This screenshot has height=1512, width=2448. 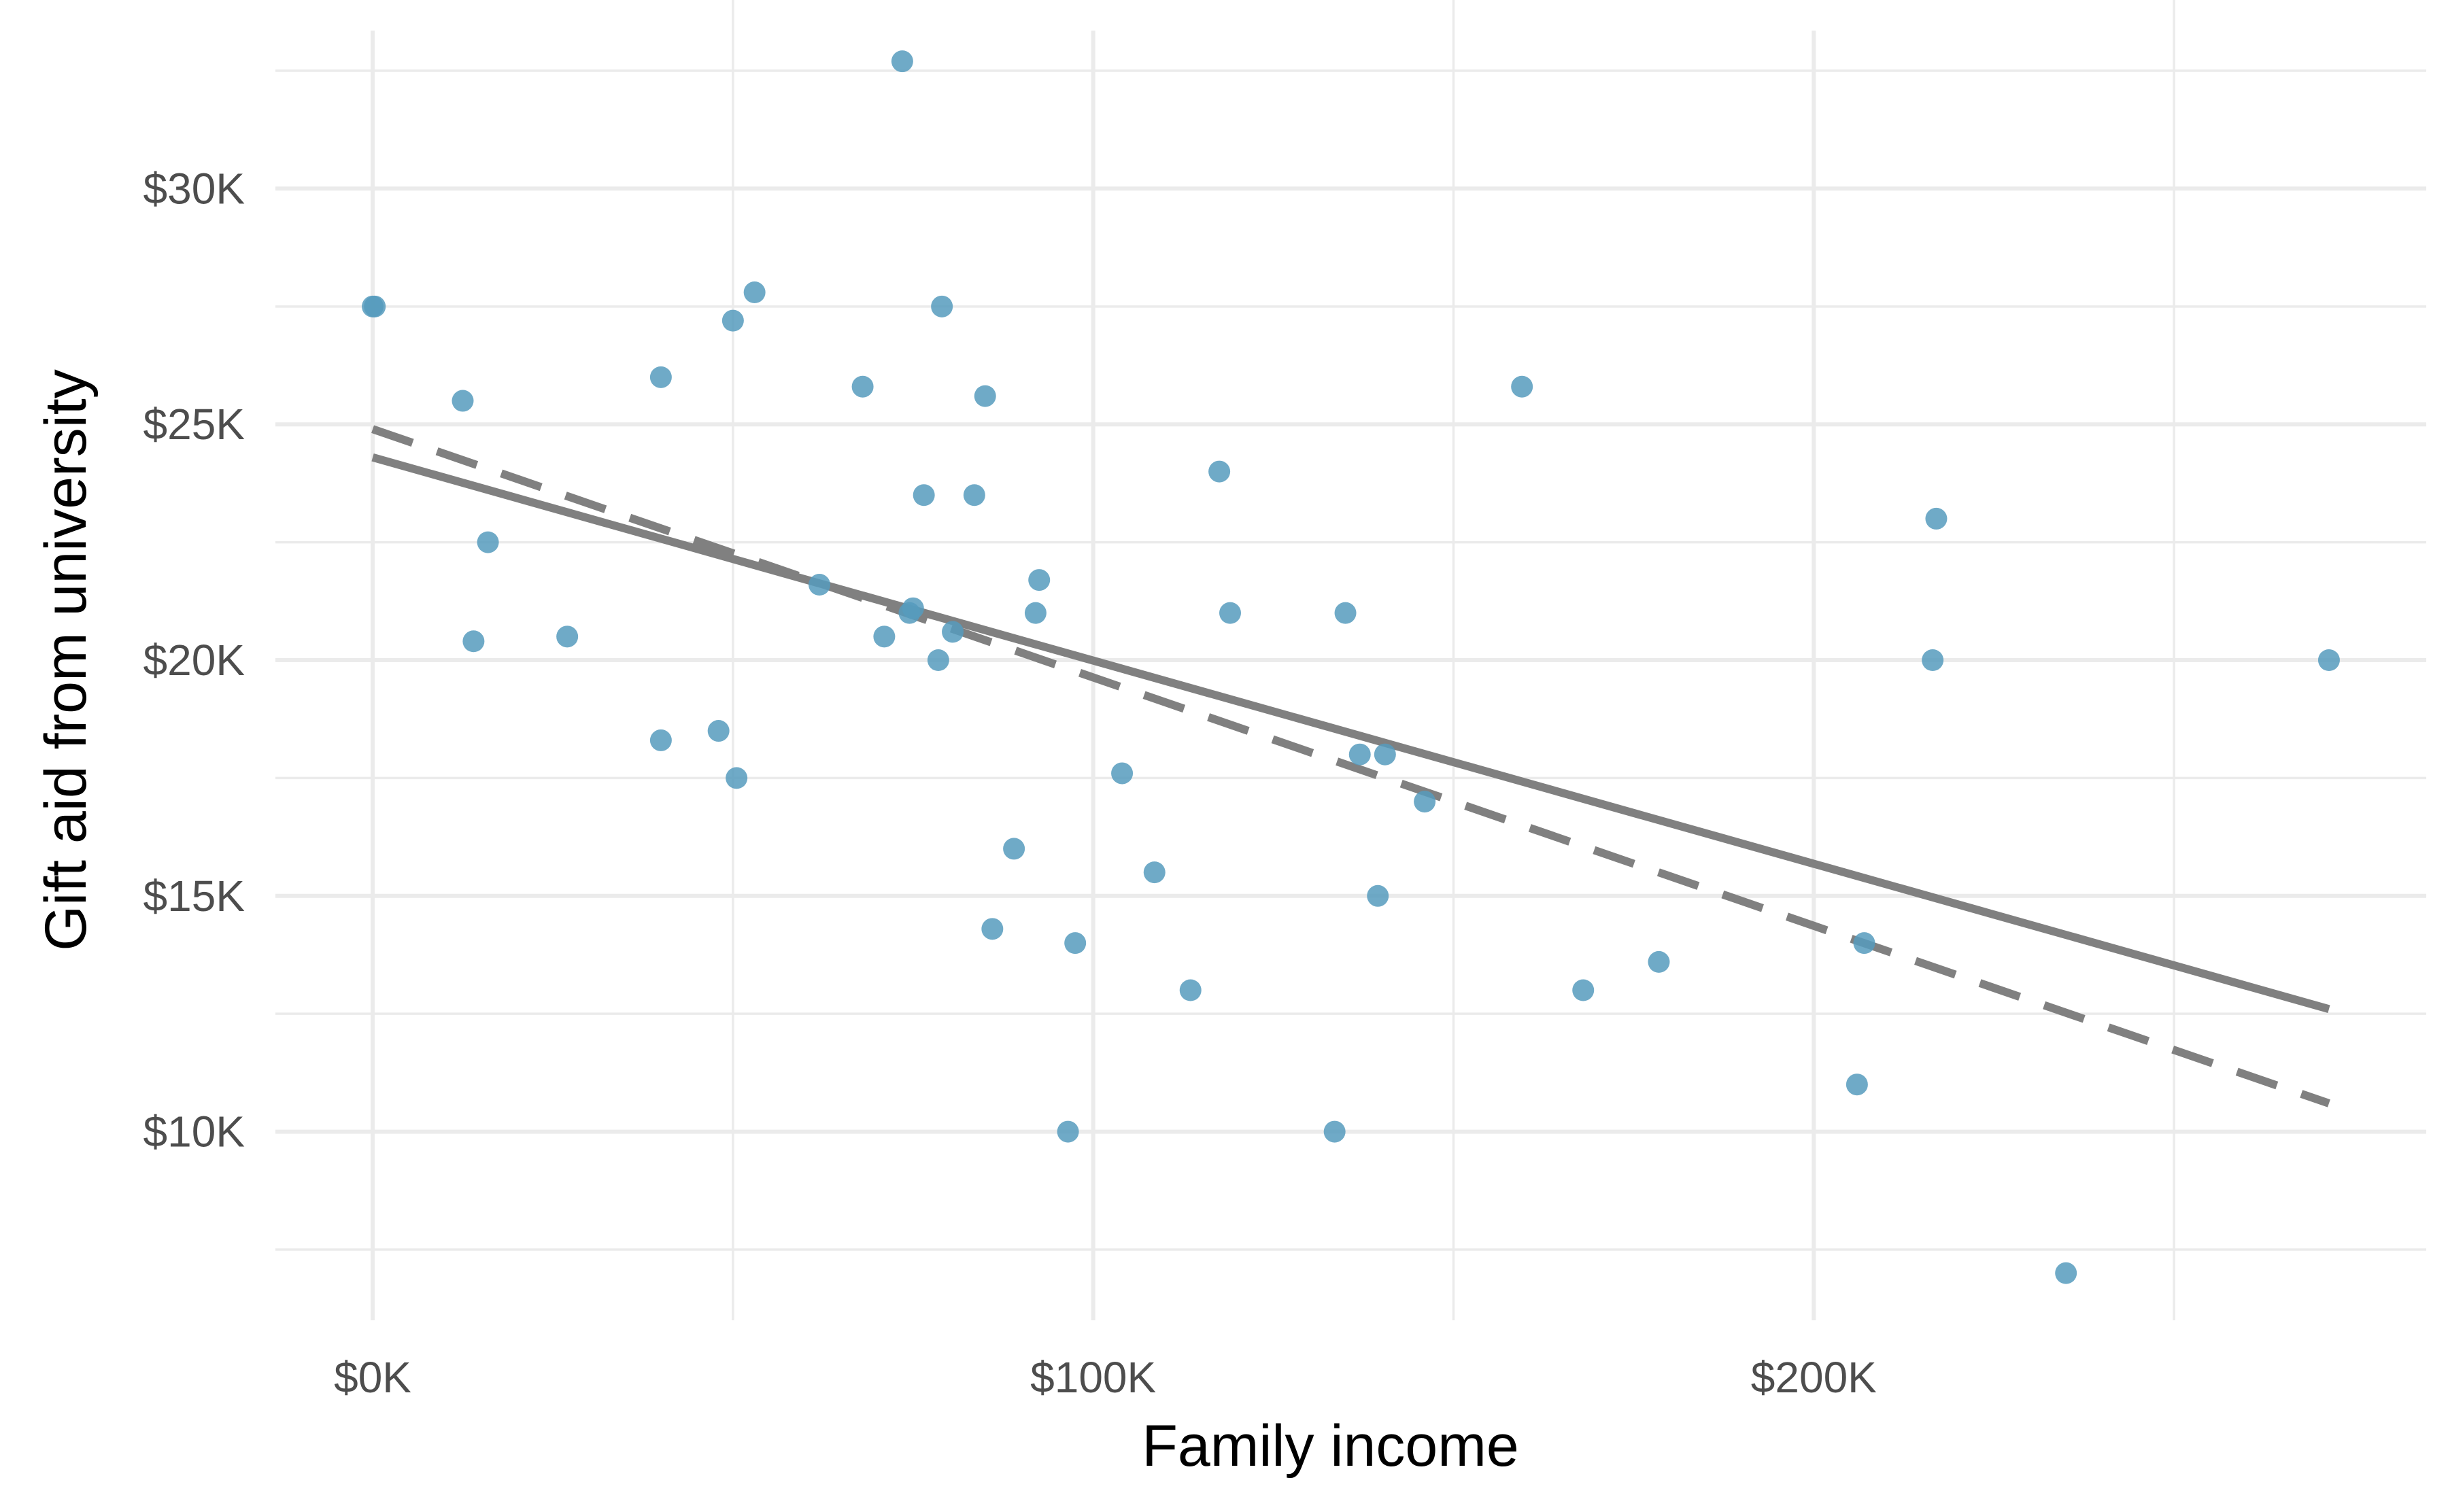 I want to click on x-tick-label: $100K, so click(x=1093, y=1377).